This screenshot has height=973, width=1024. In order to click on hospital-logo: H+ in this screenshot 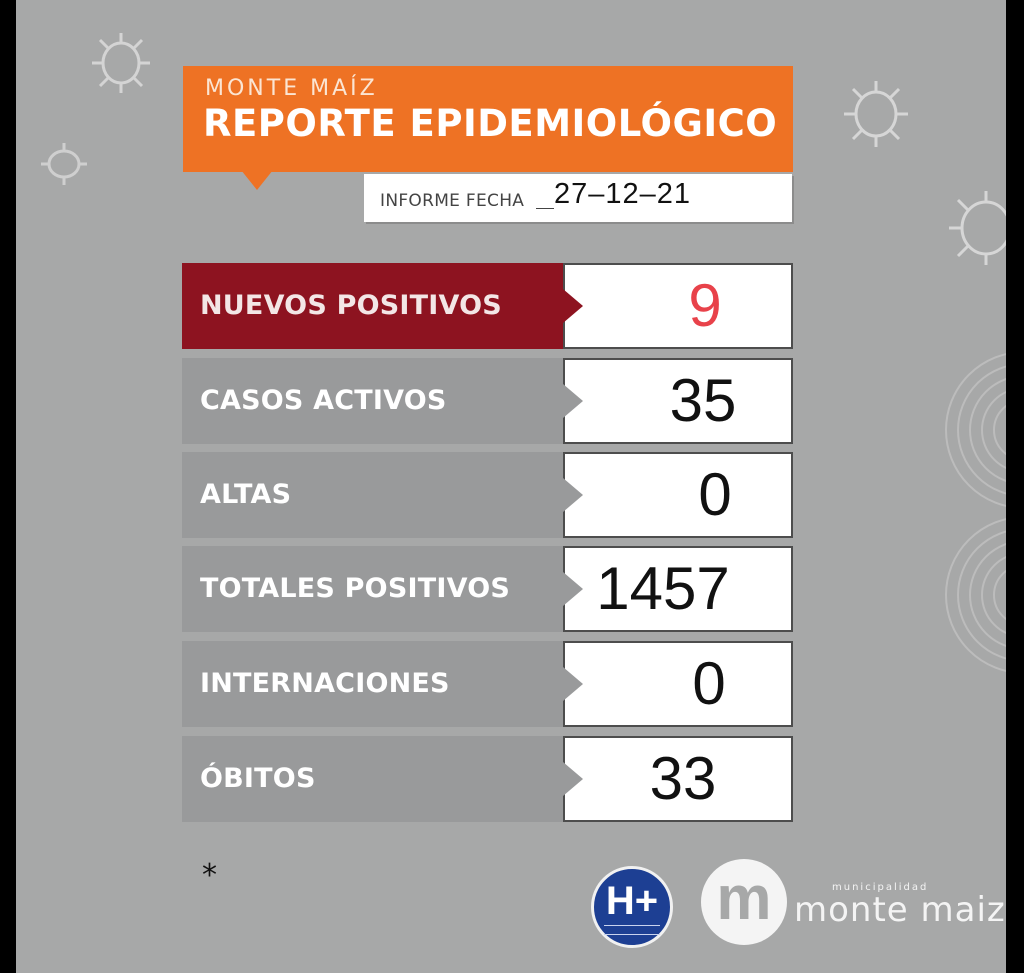, I will do `click(632, 907)`.